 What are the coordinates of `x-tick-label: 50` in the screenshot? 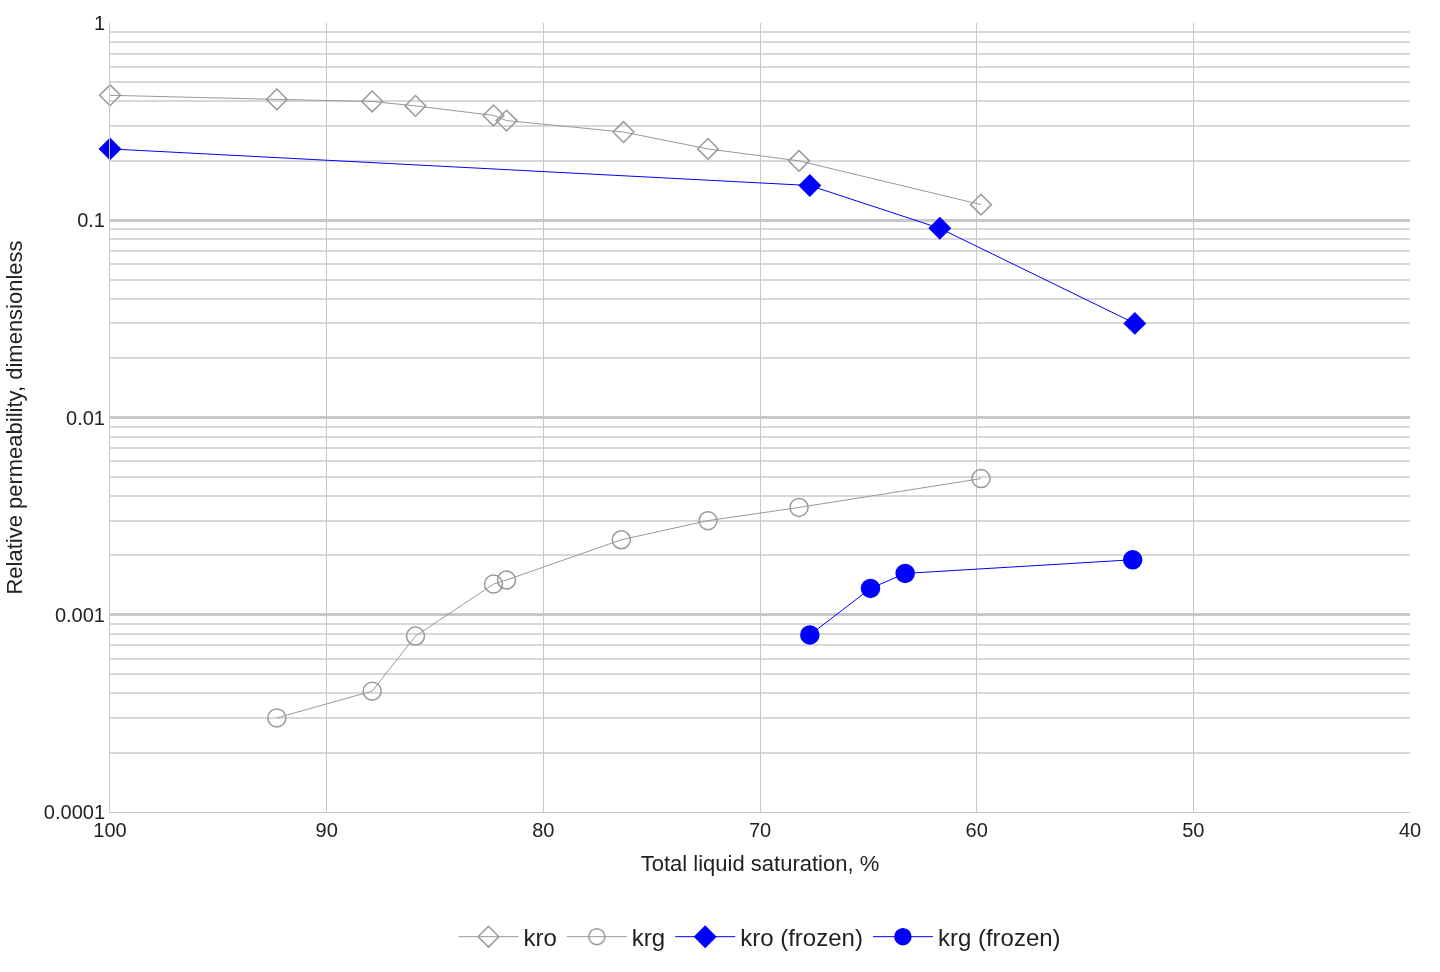 It's located at (1193, 830).